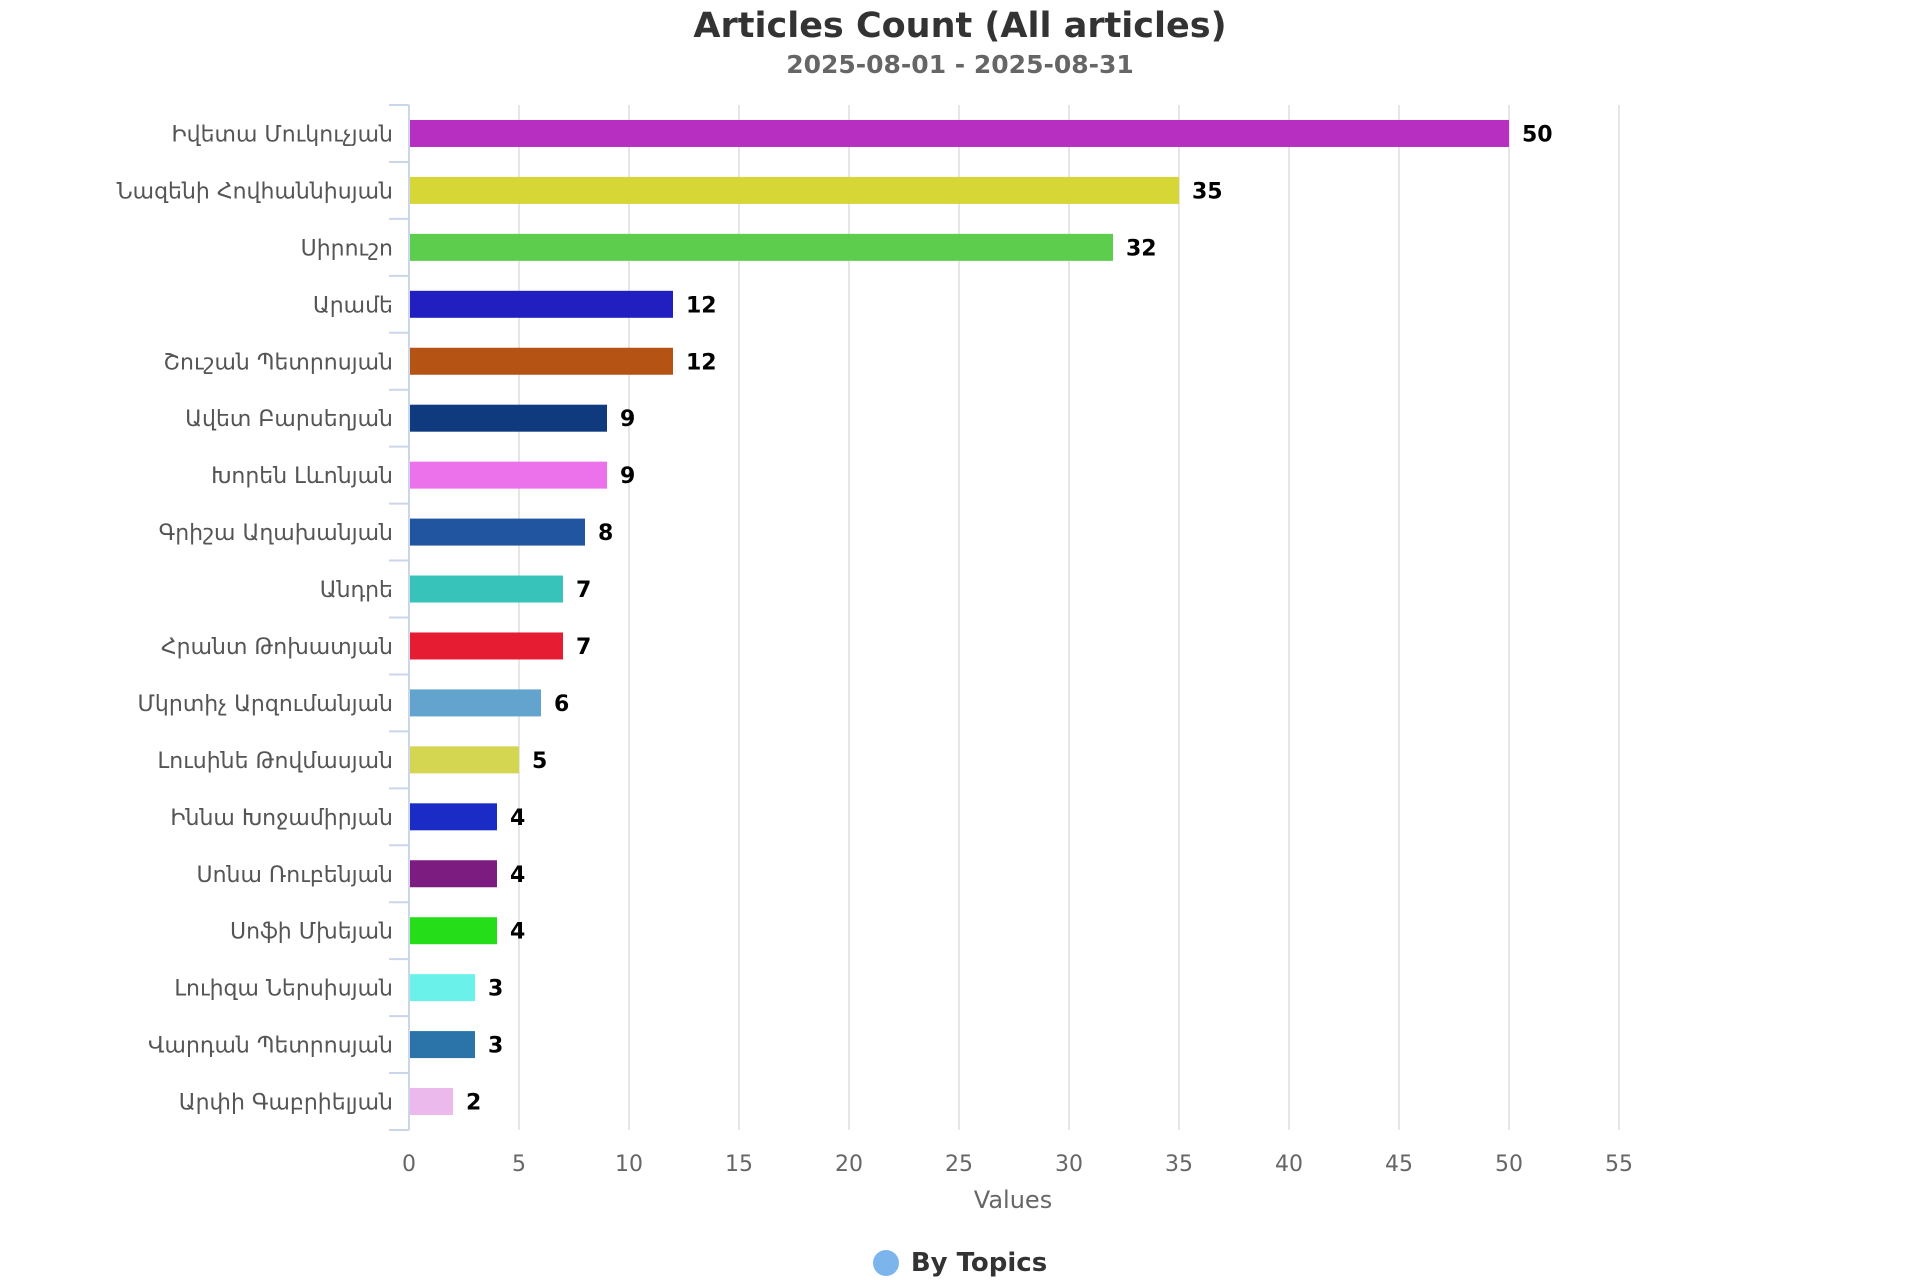  Describe the element at coordinates (1289, 1164) in the screenshot. I see `x-tick-label: 40` at that location.